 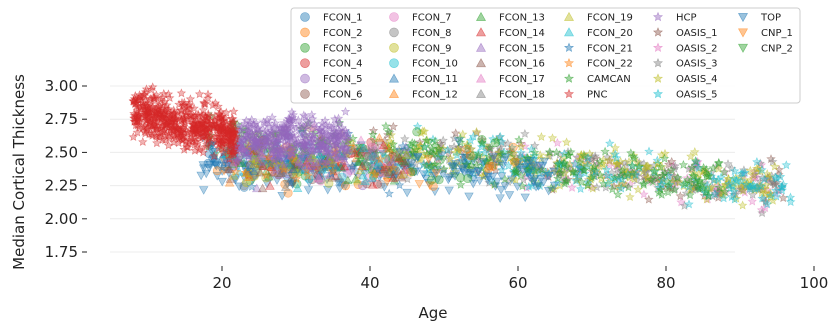 I want to click on legend-label: FCON_21, so click(x=610, y=48).